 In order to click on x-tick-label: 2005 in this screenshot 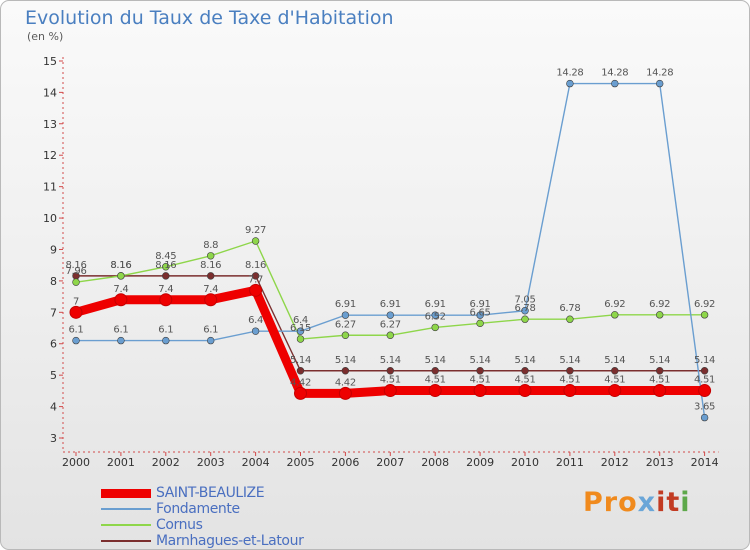, I will do `click(301, 462)`.